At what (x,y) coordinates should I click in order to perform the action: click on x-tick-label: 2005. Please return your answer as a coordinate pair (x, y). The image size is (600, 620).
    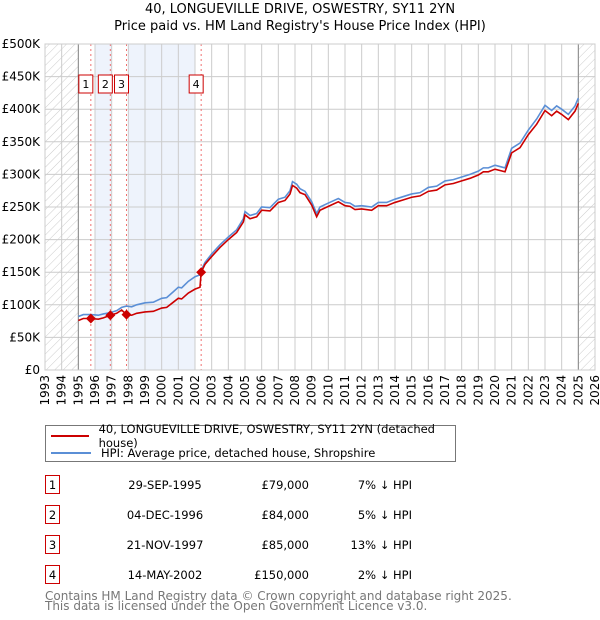
    Looking at the image, I should click on (245, 390).